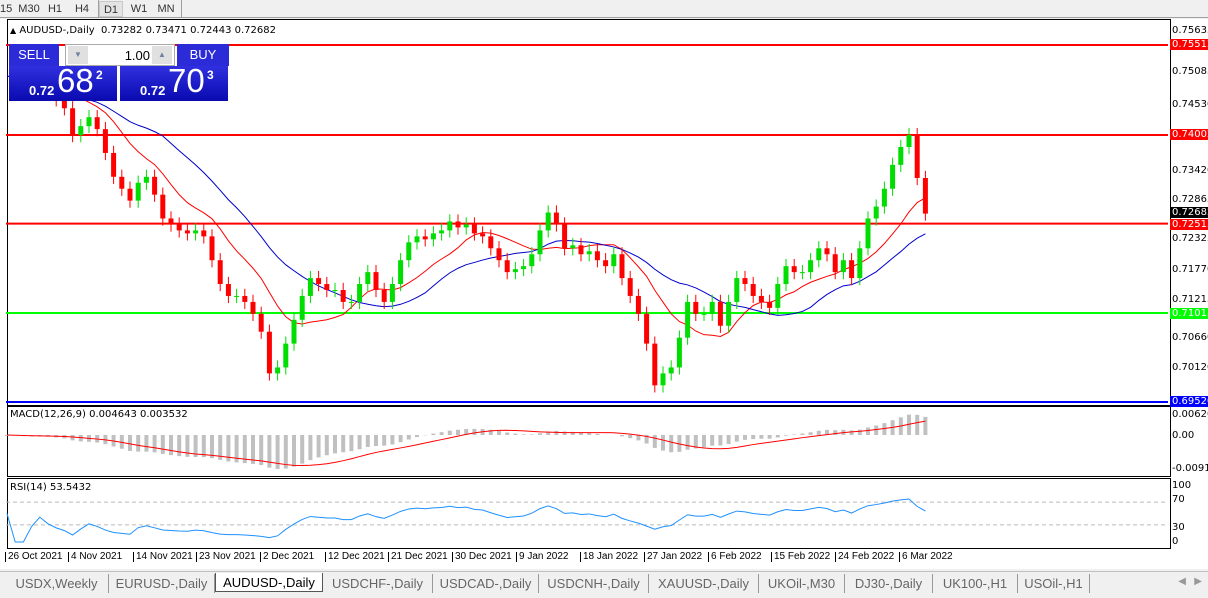 This screenshot has width=1208, height=598. Describe the element at coordinates (482, 557) in the screenshot. I see `date-tick: 30 Dec 2021` at that location.